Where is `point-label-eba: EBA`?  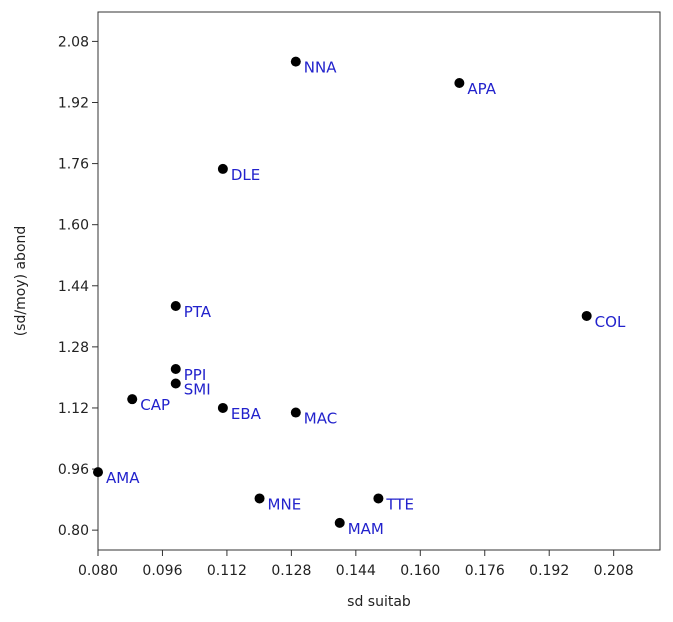
point-label-eba: EBA is located at coordinates (246, 414).